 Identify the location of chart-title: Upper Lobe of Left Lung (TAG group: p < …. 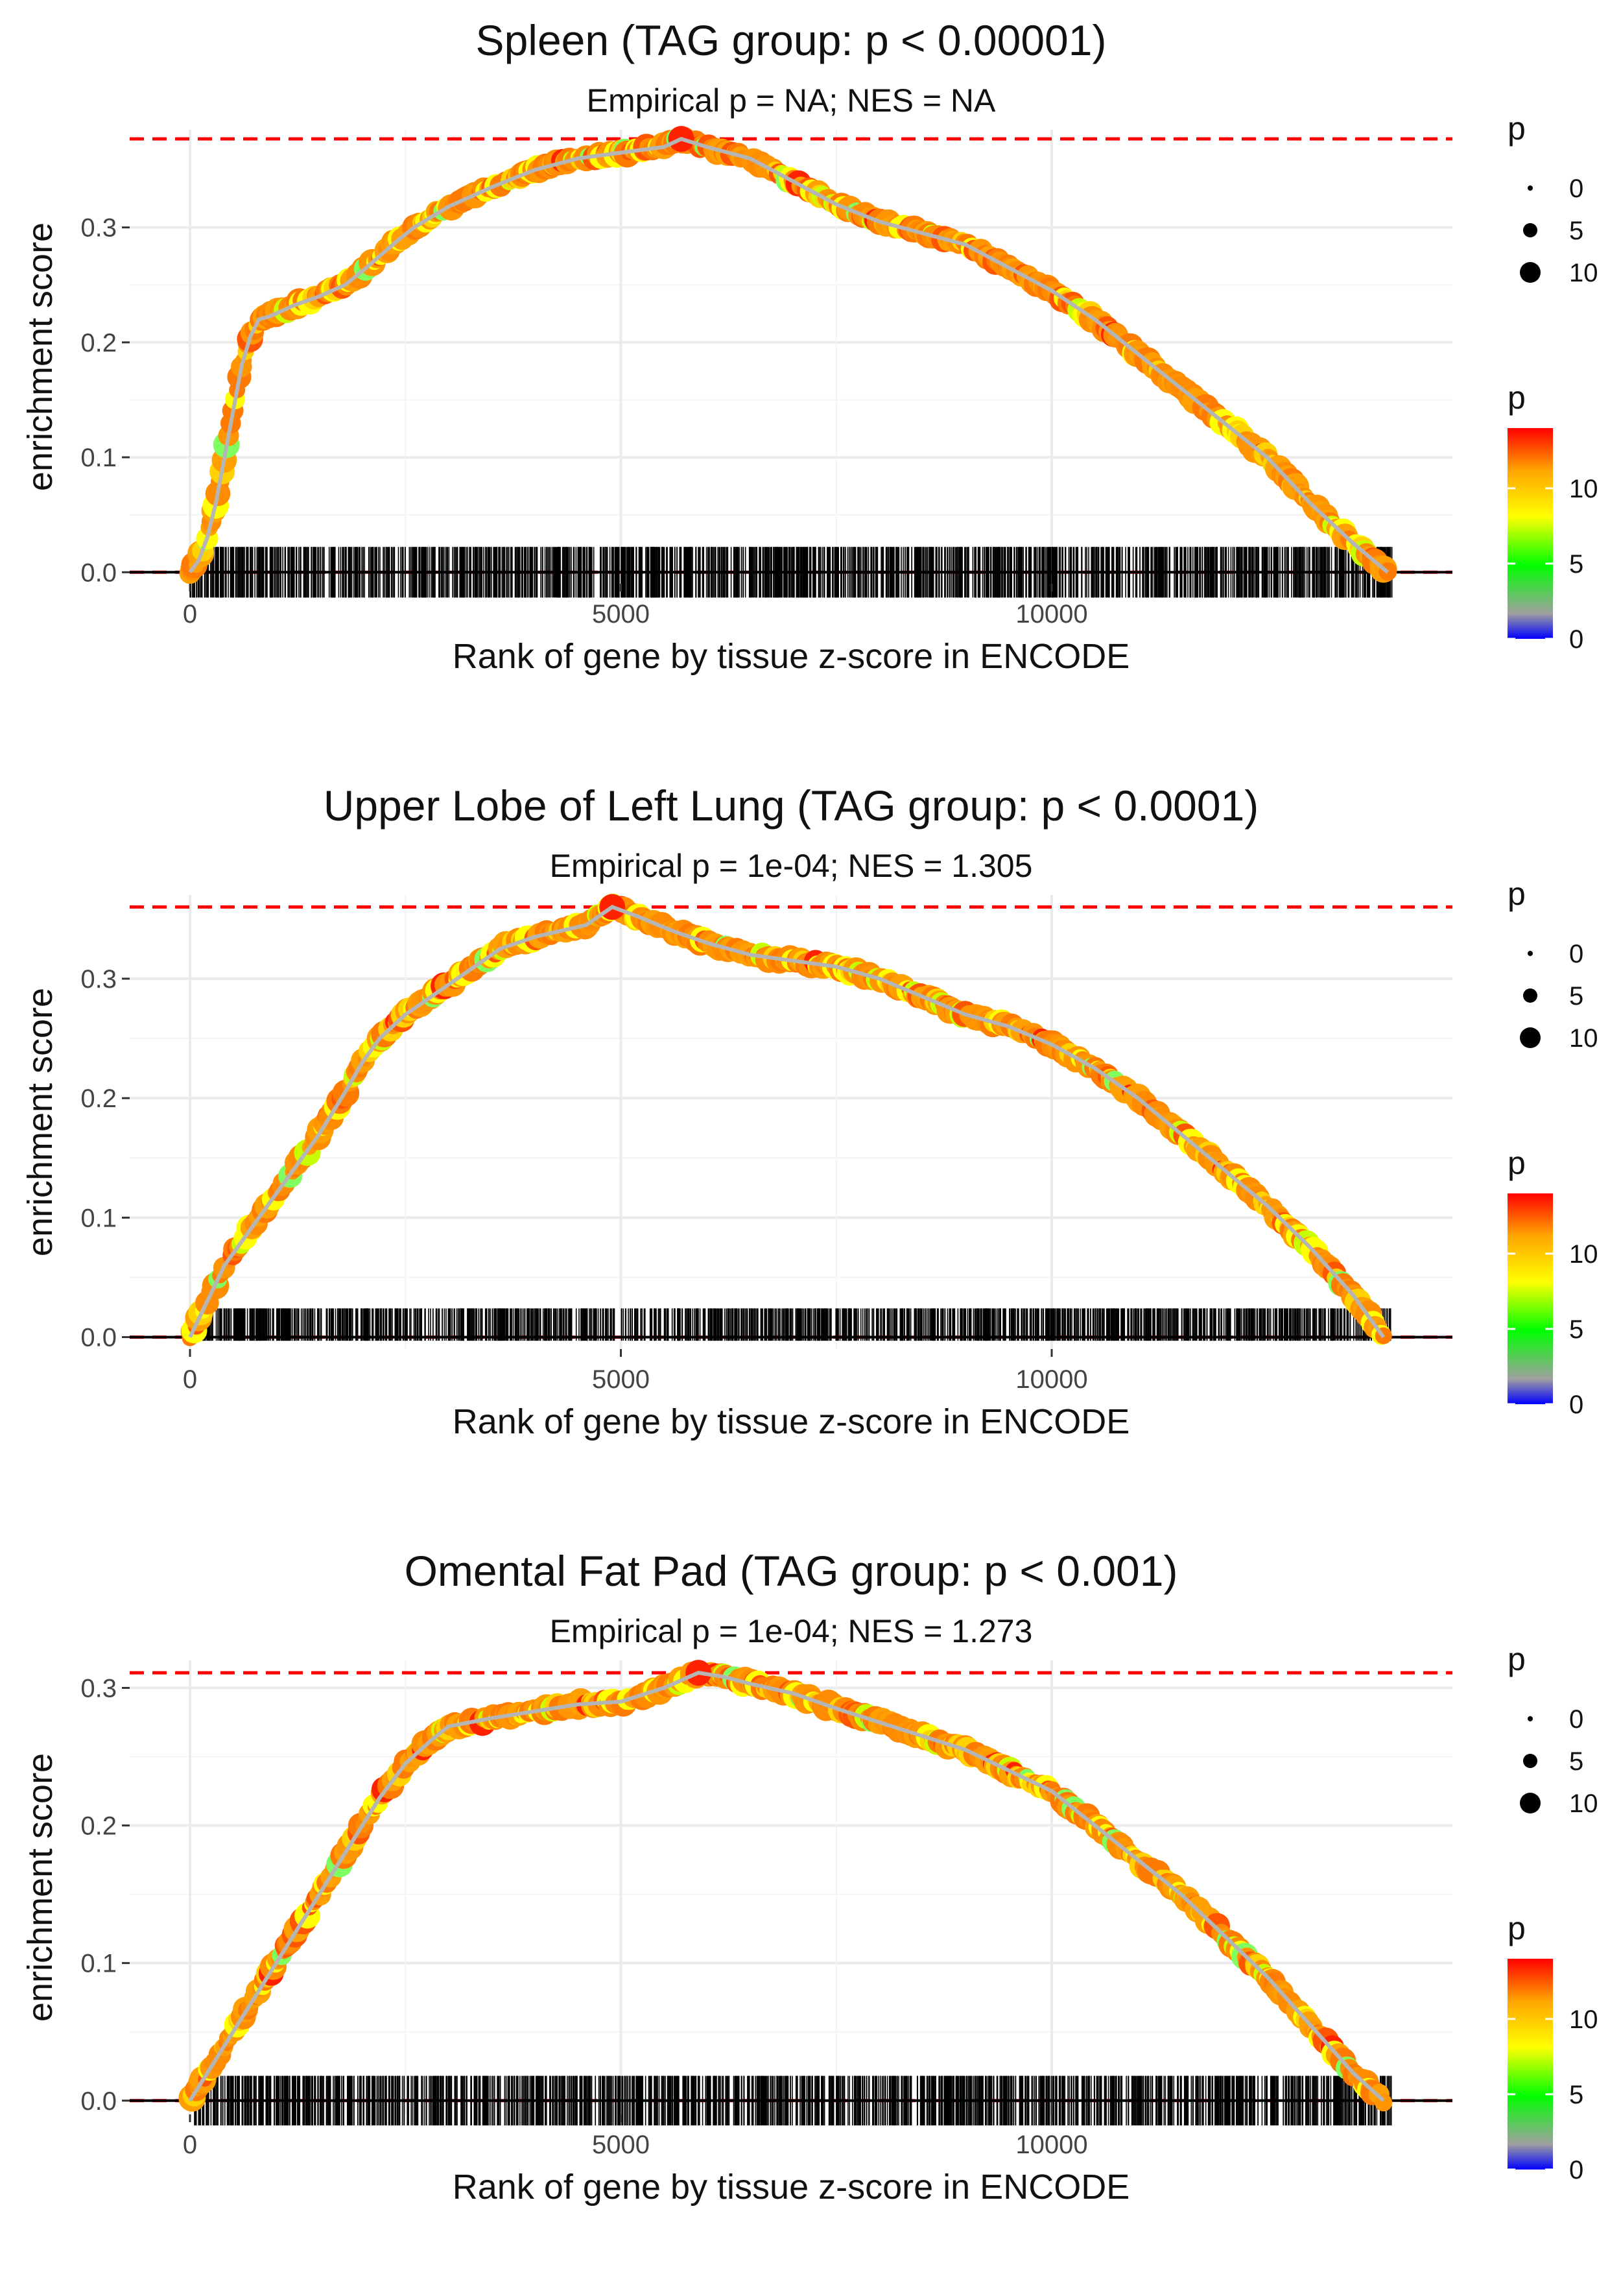
(791, 806).